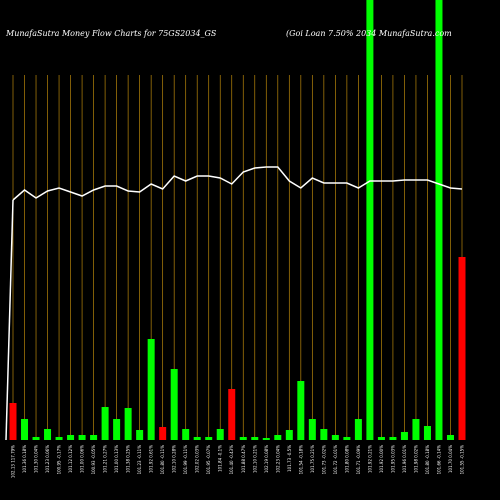 Image resolution: width=500 pixels, height=500 pixels. I want to click on x-tick-label: 101.80 -0.11%, so click(162, 460).